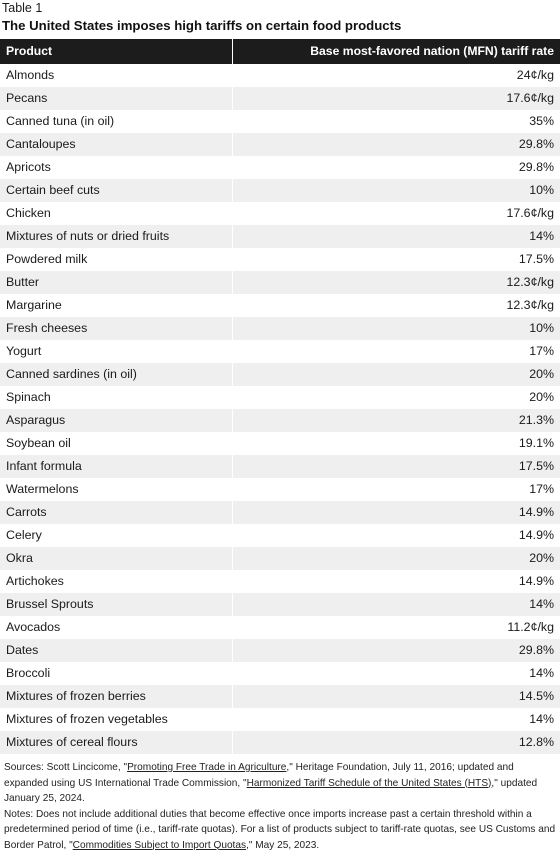 The image size is (560, 862). Describe the element at coordinates (116, 397) in the screenshot. I see `product-cell: Spinach` at that location.